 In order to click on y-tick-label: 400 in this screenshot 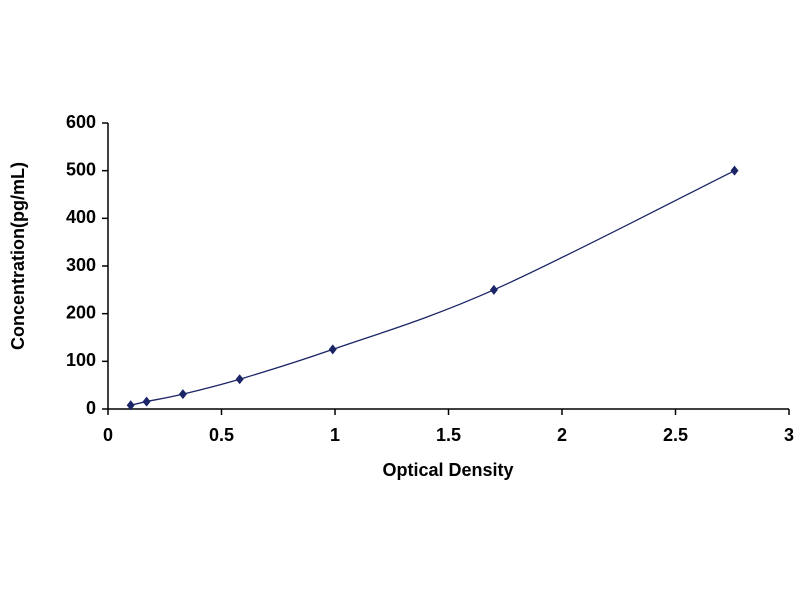, I will do `click(81, 217)`.